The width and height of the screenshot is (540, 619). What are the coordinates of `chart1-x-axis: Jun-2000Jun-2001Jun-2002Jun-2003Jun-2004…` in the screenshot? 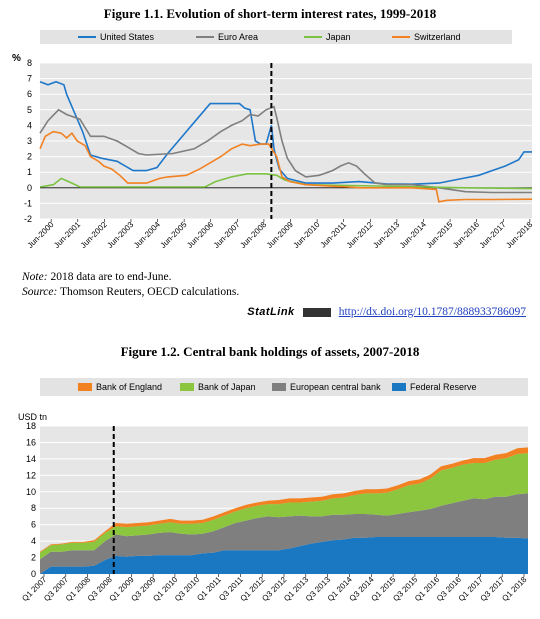 It's located at (280, 234).